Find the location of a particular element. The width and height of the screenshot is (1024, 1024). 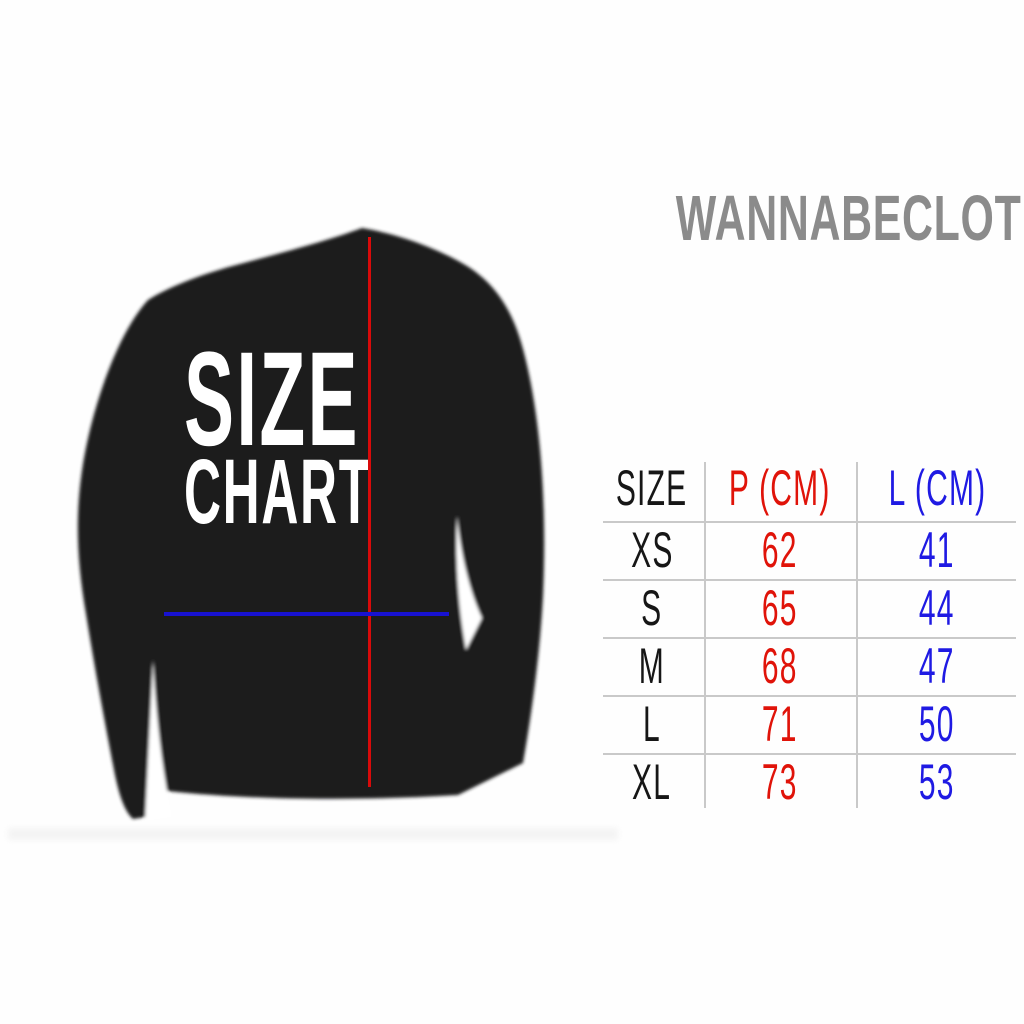

width-measure-line is located at coordinates (306, 614).